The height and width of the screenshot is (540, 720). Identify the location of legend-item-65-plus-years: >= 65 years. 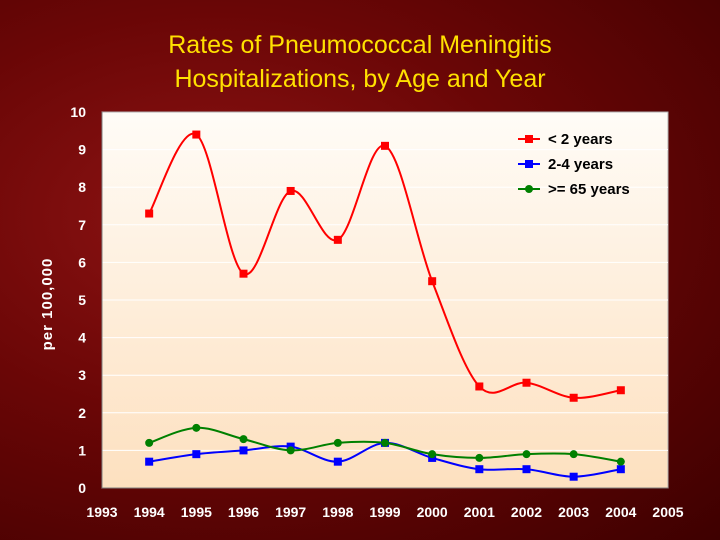
(574, 189).